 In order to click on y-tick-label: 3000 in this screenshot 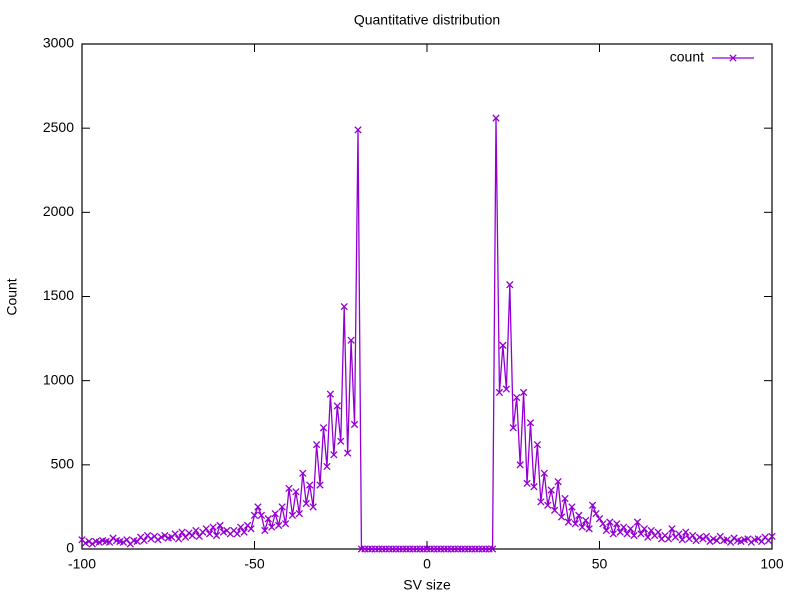, I will do `click(58, 43)`.